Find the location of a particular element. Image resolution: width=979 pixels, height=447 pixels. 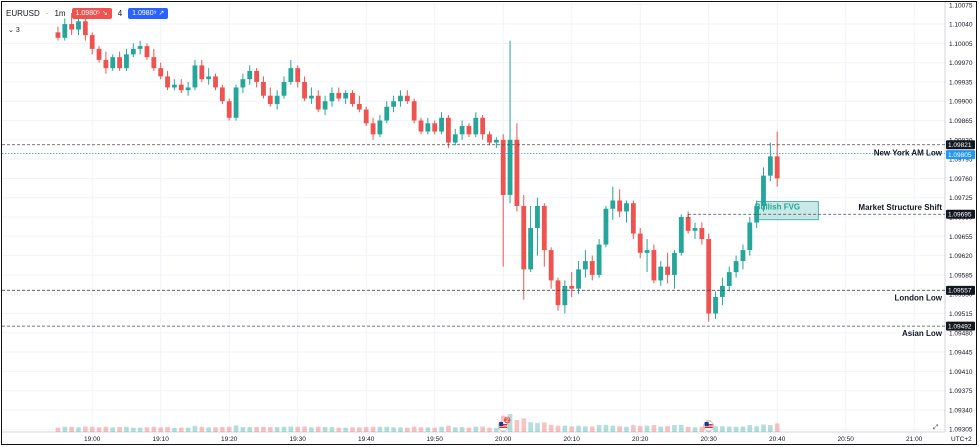

x-tick-label: 19:40 is located at coordinates (366, 439).